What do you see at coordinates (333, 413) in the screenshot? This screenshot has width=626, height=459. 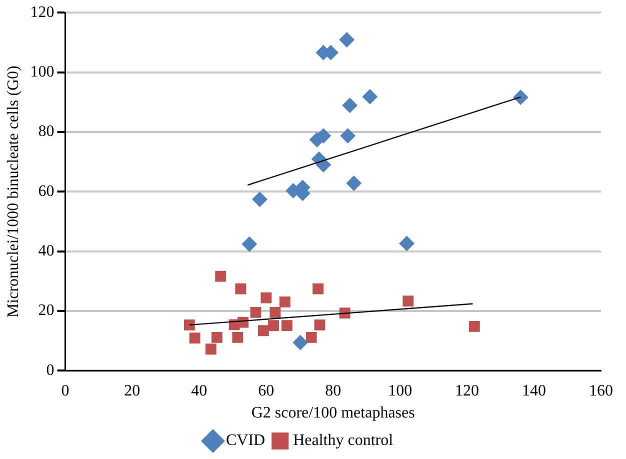 I see `x-axis-title: G2 score/100 metaphases` at bounding box center [333, 413].